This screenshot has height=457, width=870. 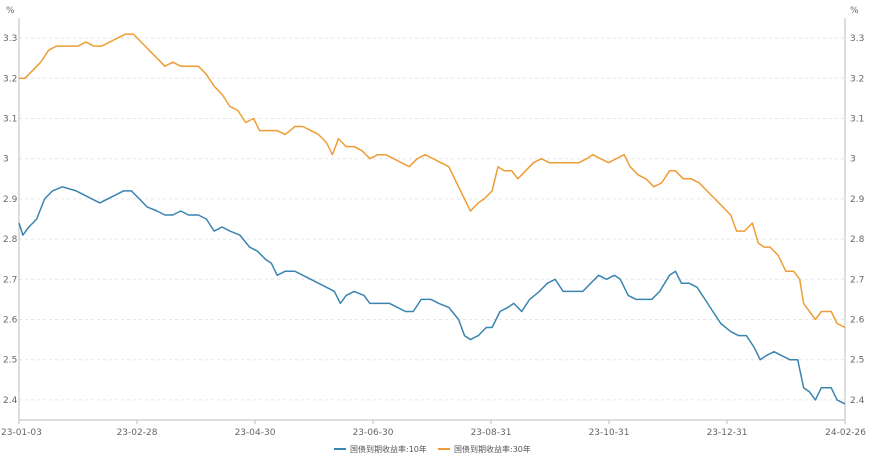 What do you see at coordinates (10, 240) in the screenshot?
I see `y-tick-label-left: 2.8` at bounding box center [10, 240].